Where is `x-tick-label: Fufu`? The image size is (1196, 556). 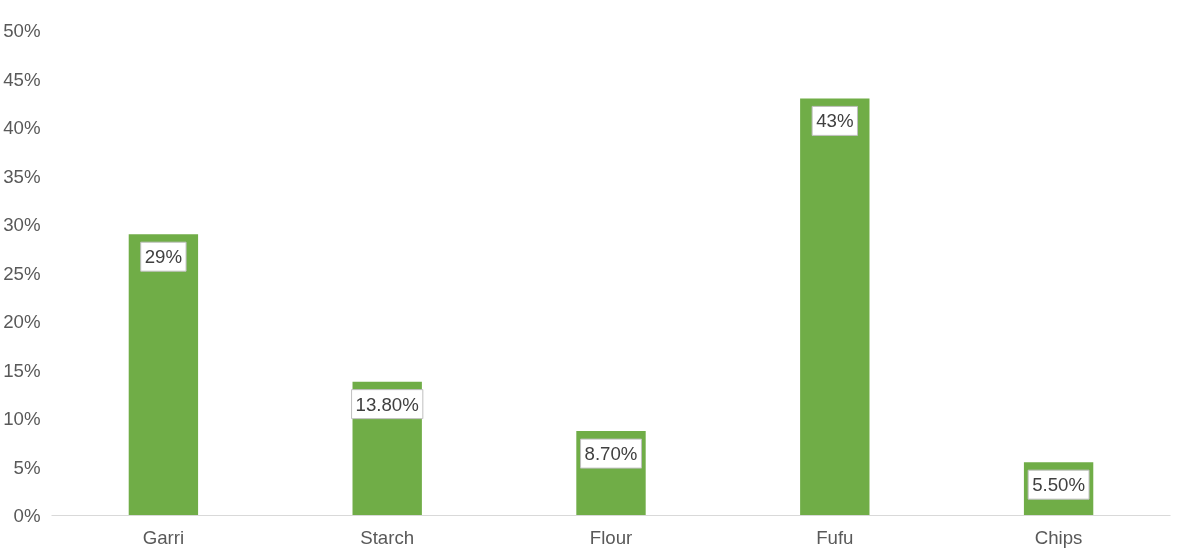 x-tick-label: Fufu is located at coordinates (835, 537).